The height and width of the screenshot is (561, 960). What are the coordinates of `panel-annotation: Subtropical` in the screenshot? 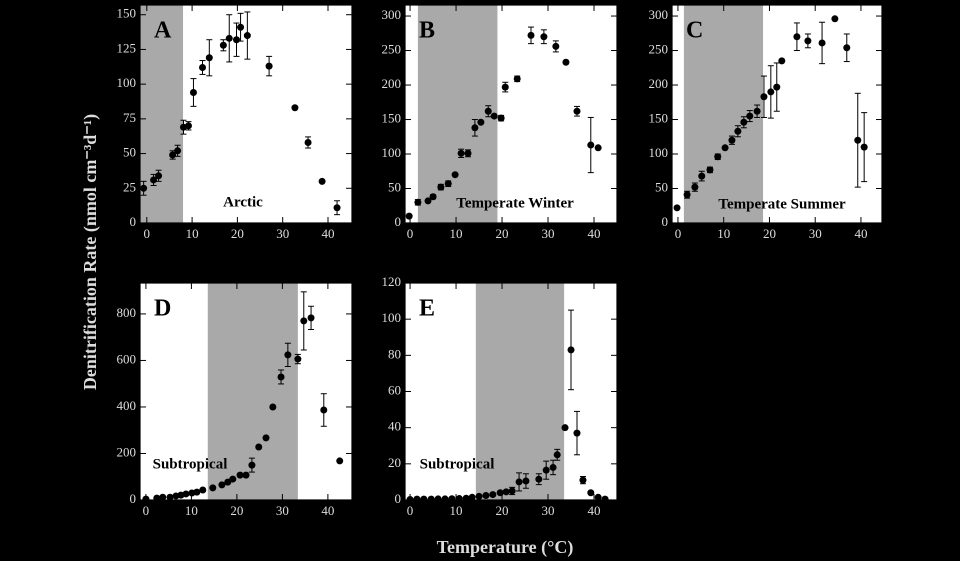 It's located at (457, 464).